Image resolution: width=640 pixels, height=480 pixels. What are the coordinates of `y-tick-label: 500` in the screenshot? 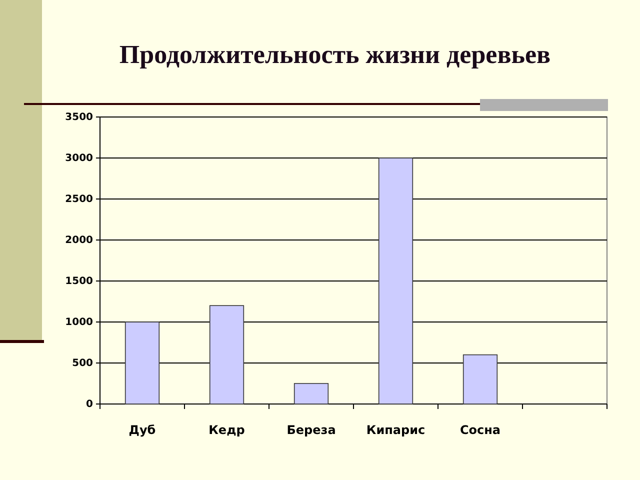 It's located at (83, 364).